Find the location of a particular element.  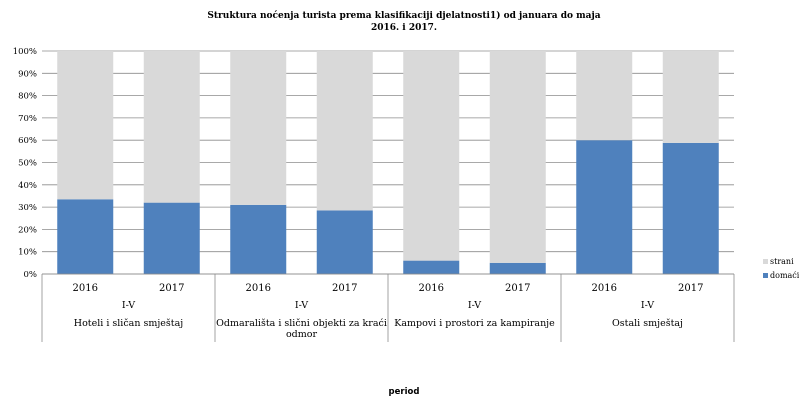

y-tick-label: 40% is located at coordinates (27, 186).